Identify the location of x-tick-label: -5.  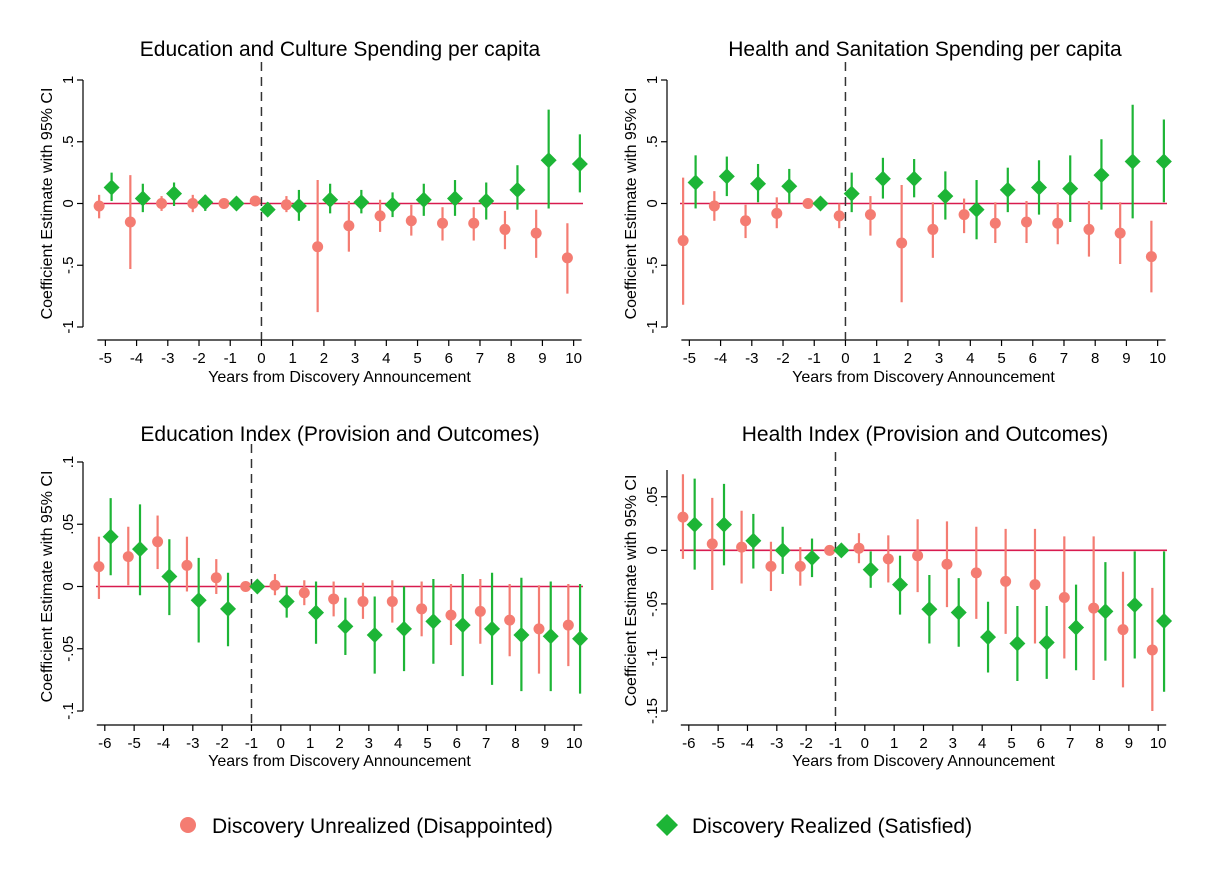
(689, 358).